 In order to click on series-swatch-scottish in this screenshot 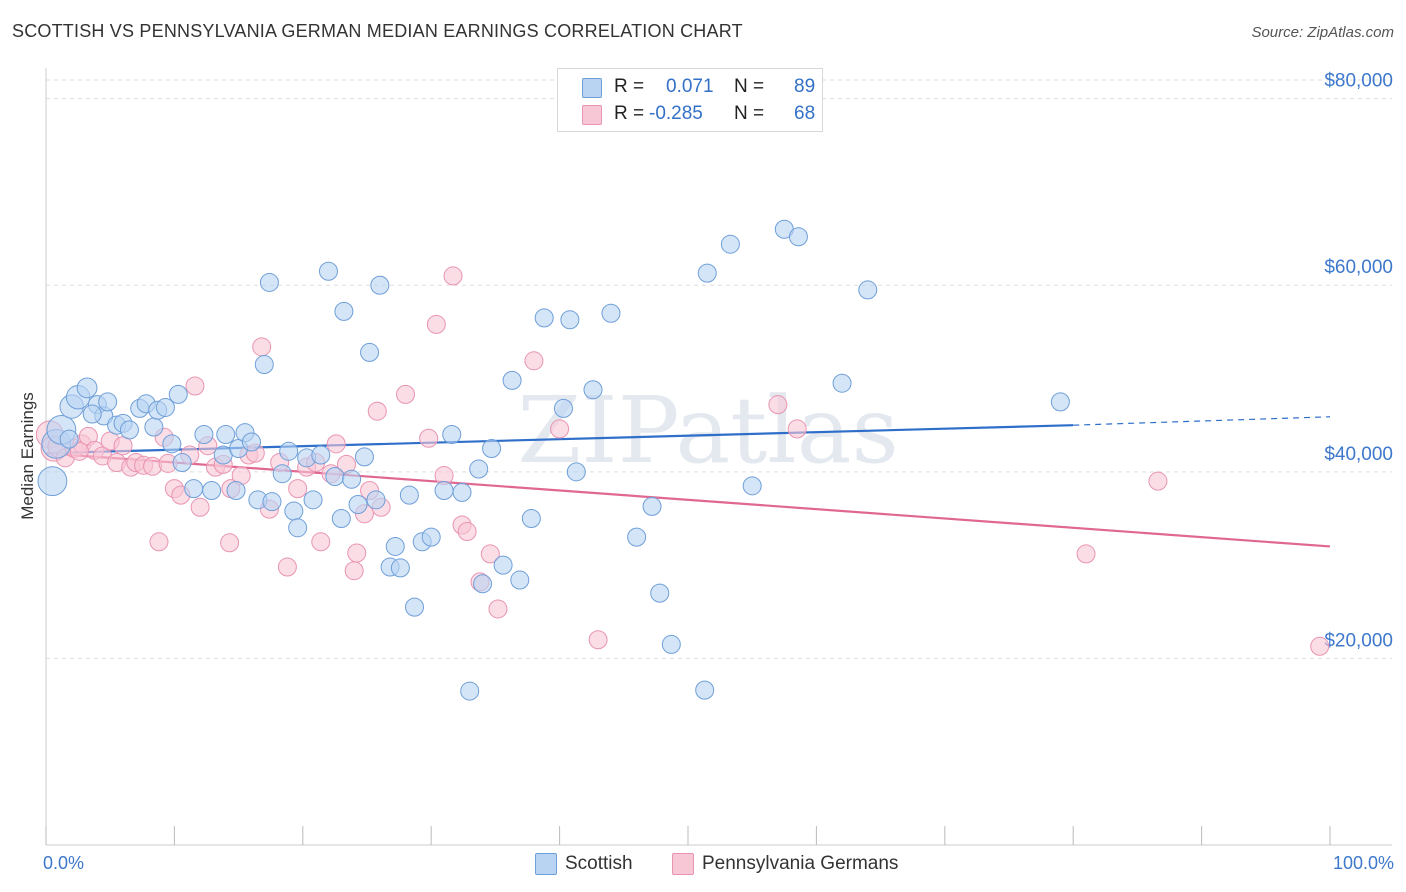, I will do `click(546, 864)`.